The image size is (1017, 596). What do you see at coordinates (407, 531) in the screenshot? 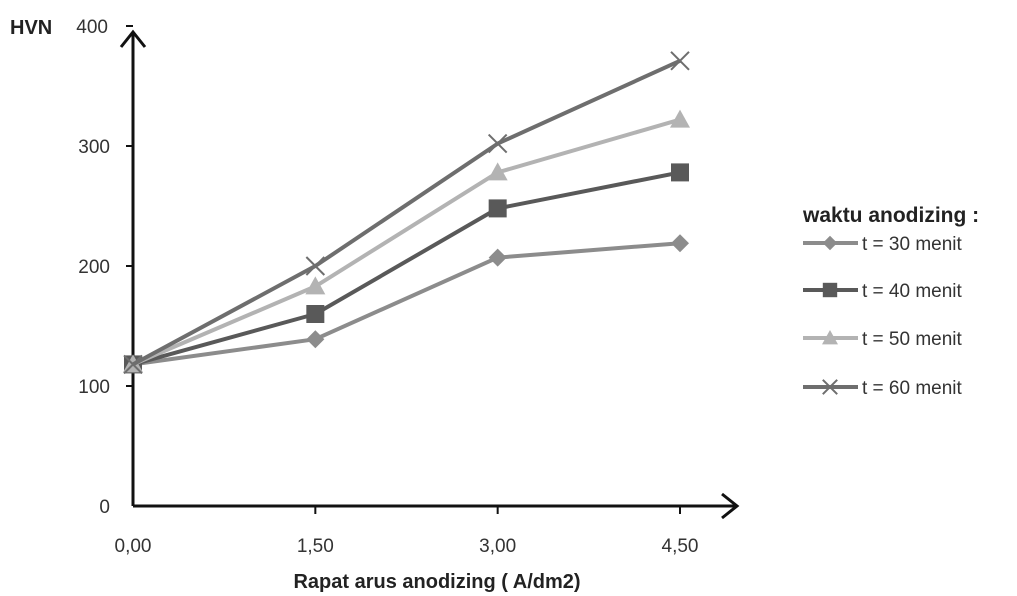
I see `x-ticks: 0,00 1,50 3,00 4,50` at bounding box center [407, 531].